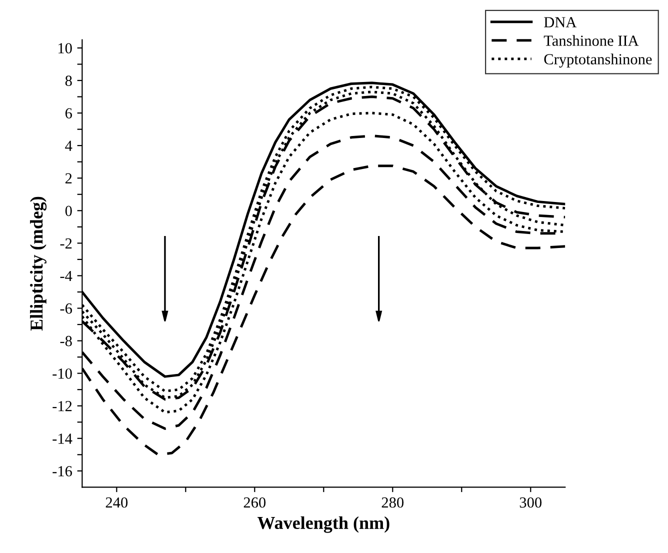 This screenshot has width=668, height=553. Describe the element at coordinates (66, 276) in the screenshot. I see `y-tick-label: -4` at that location.